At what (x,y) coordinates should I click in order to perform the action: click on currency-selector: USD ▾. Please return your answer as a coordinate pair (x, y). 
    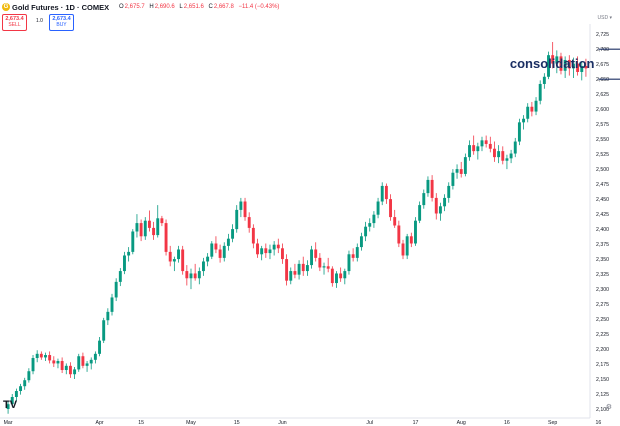
    Looking at the image, I should click on (604, 18).